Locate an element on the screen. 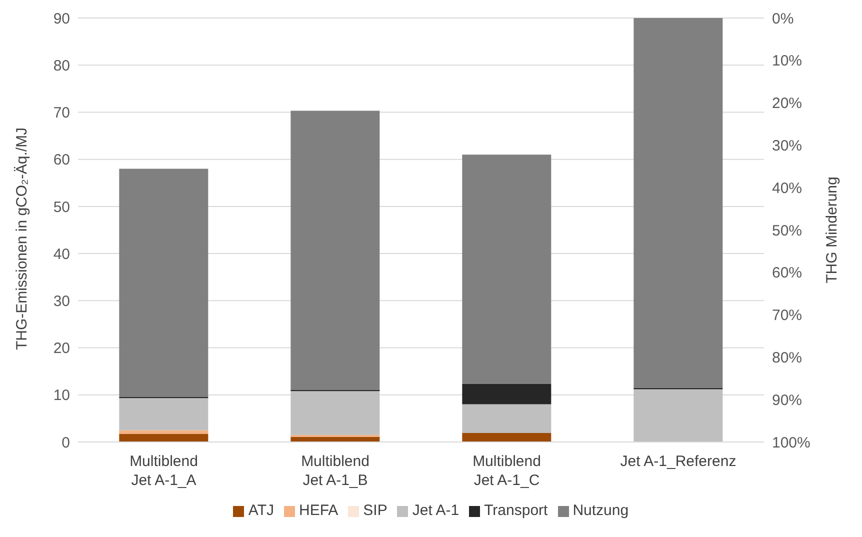 The image size is (862, 537). y-tick-label: 0 is located at coordinates (66, 443).